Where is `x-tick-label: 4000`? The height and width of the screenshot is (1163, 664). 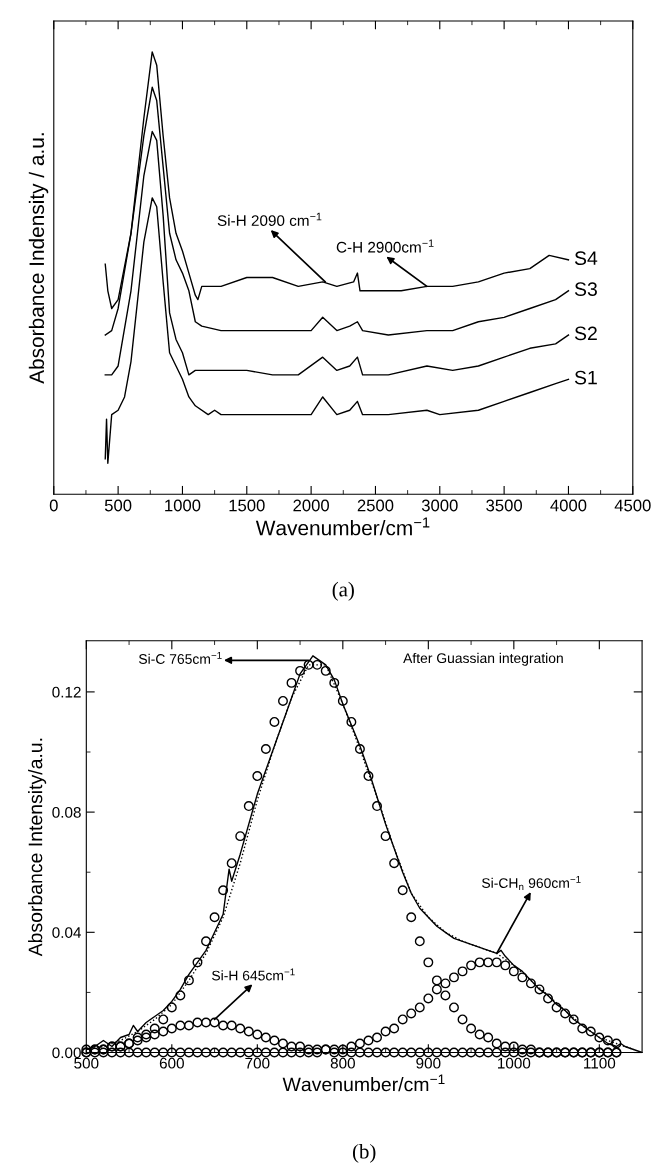 x-tick-label: 4000 is located at coordinates (568, 505).